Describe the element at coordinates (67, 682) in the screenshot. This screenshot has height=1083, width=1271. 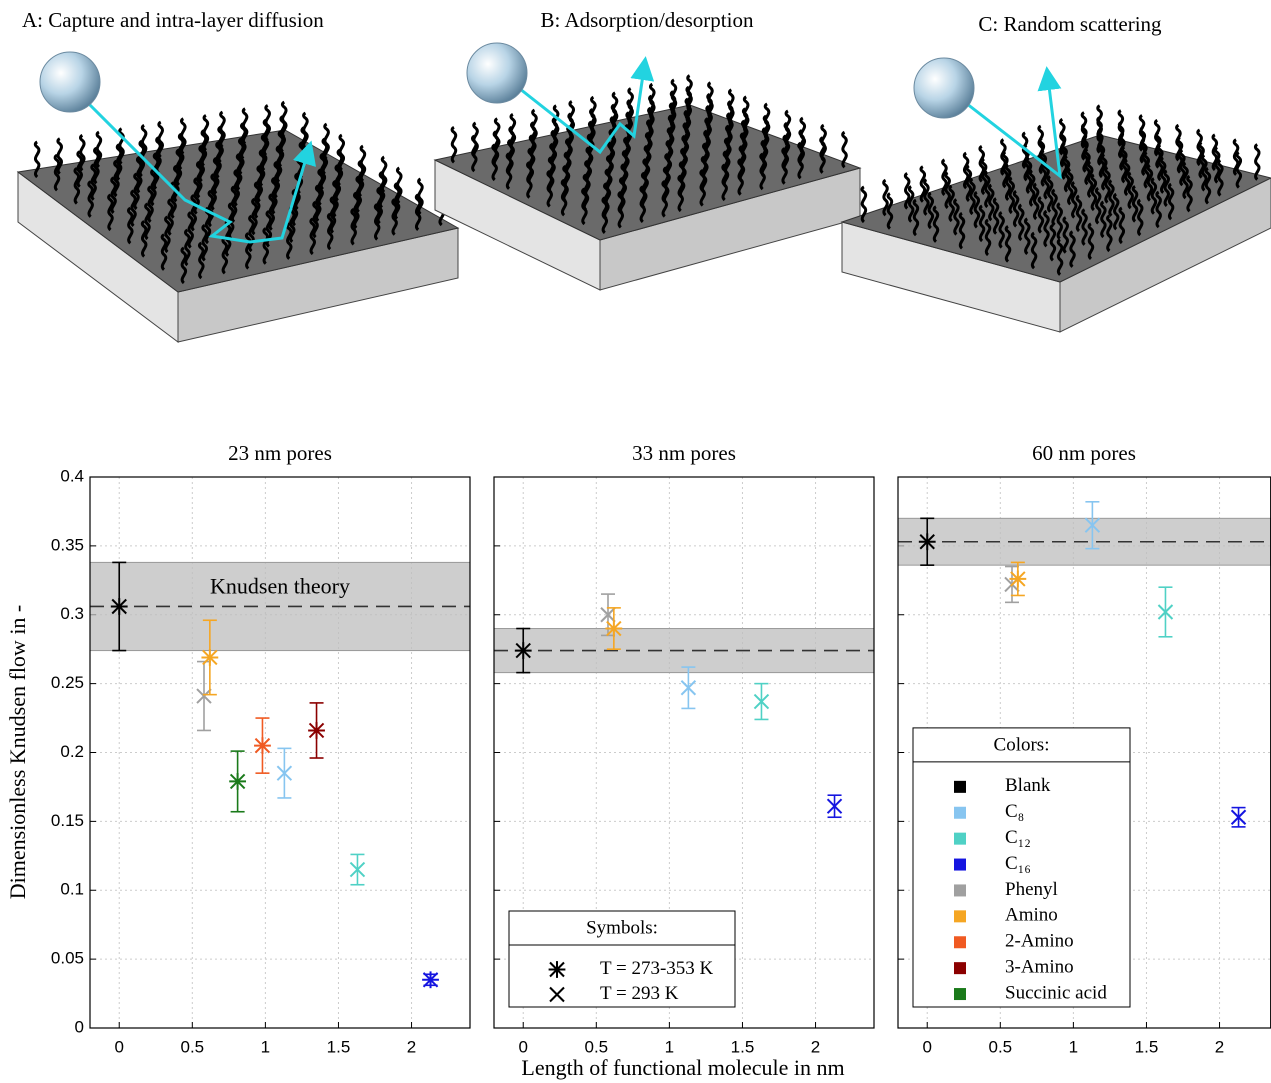
I see `y-tick-label: 0.25` at that location.